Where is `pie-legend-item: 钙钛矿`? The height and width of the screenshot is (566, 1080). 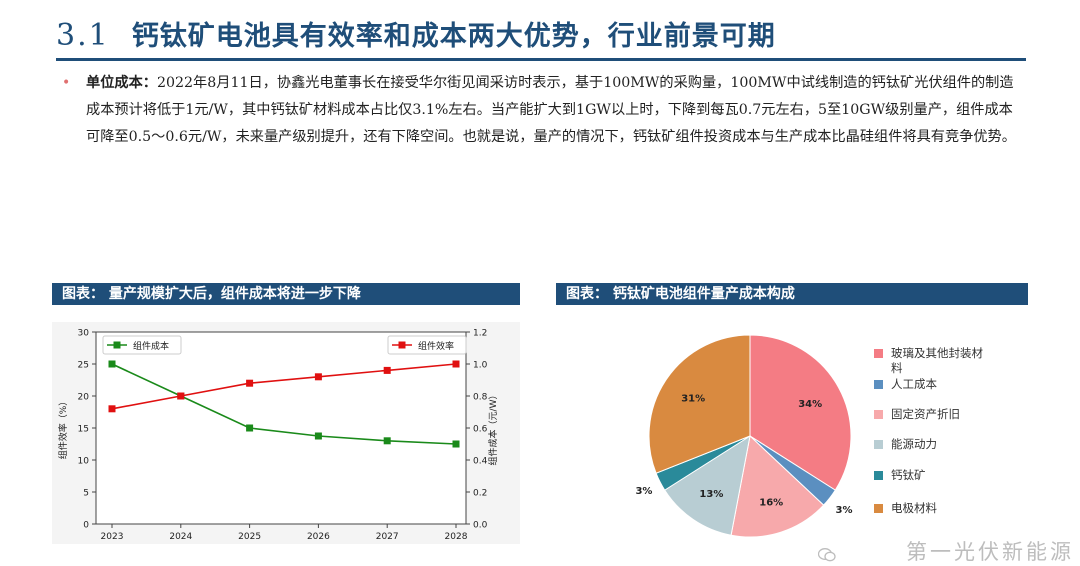 pie-legend-item: 钙钛矿 is located at coordinates (929, 475).